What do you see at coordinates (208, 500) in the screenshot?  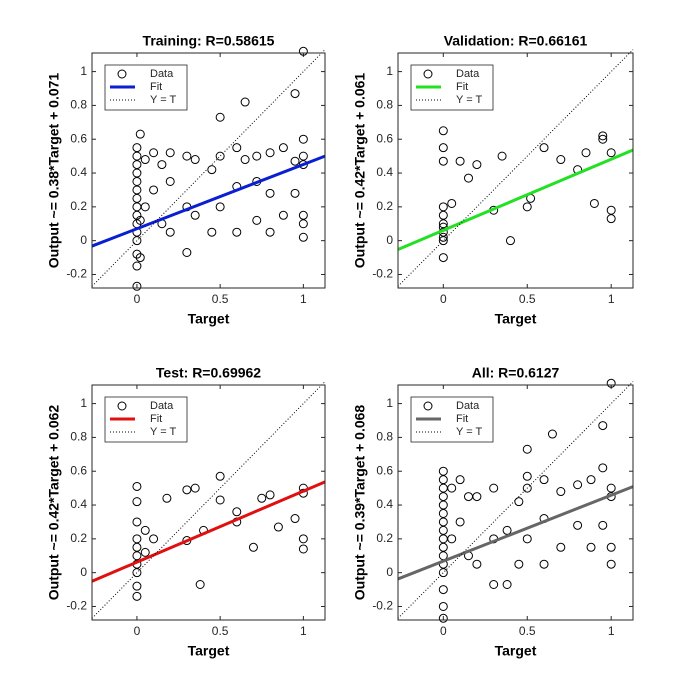 I see `reference-line` at bounding box center [208, 500].